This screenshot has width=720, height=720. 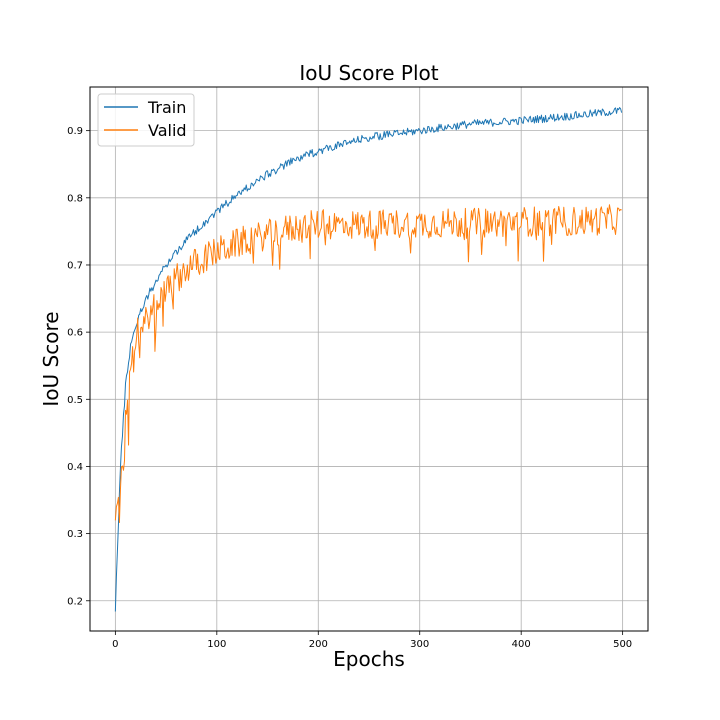 What do you see at coordinates (419, 644) in the screenshot?
I see `x-tick-label: 300` at bounding box center [419, 644].